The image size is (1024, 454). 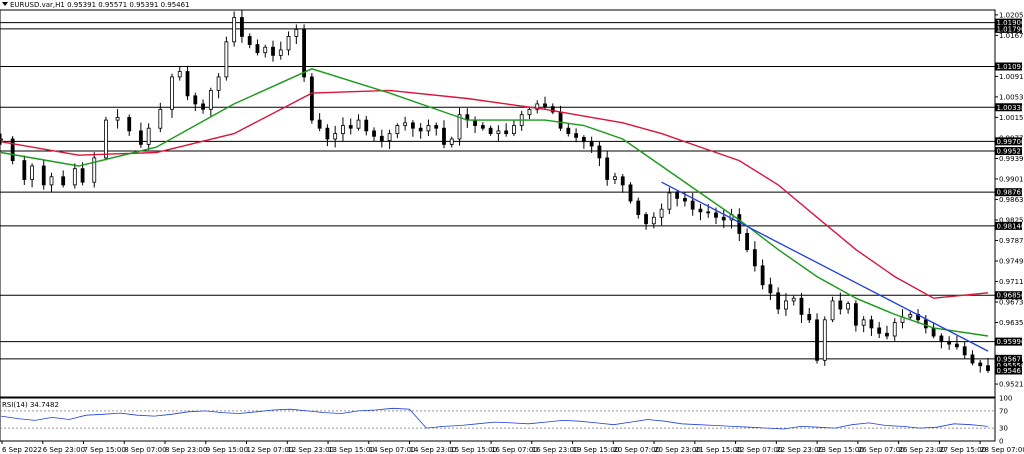 What do you see at coordinates (1003, 429) in the screenshot?
I see `rsi-level-label: 30` at bounding box center [1003, 429].